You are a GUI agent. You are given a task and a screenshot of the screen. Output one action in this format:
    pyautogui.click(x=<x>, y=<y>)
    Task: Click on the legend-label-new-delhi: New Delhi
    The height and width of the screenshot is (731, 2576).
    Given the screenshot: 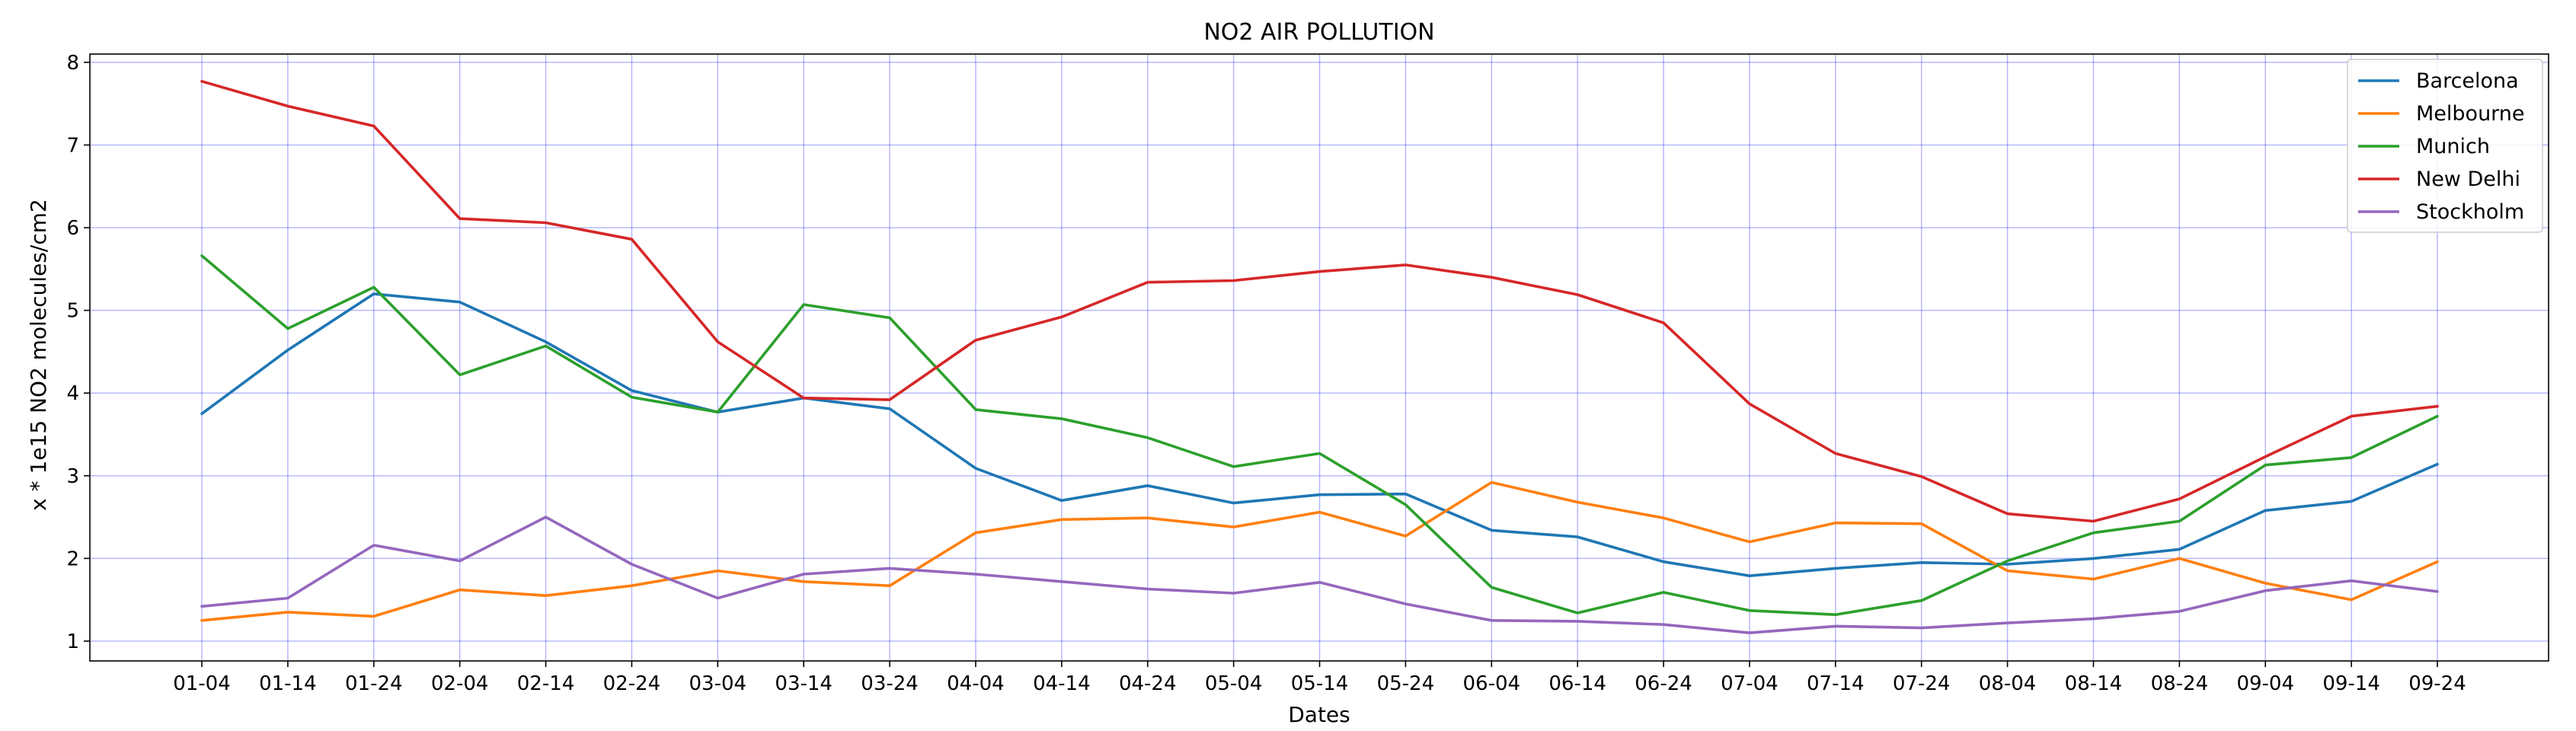 What is the action you would take?
    pyautogui.click(x=2468, y=179)
    